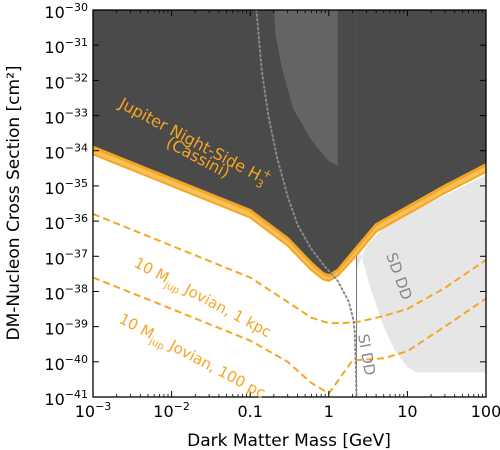 The width and height of the screenshot is (500, 450). Describe the element at coordinates (14, 202) in the screenshot. I see `y-axis-title: DM-Nucleon Cross Section [cm²]` at that location.